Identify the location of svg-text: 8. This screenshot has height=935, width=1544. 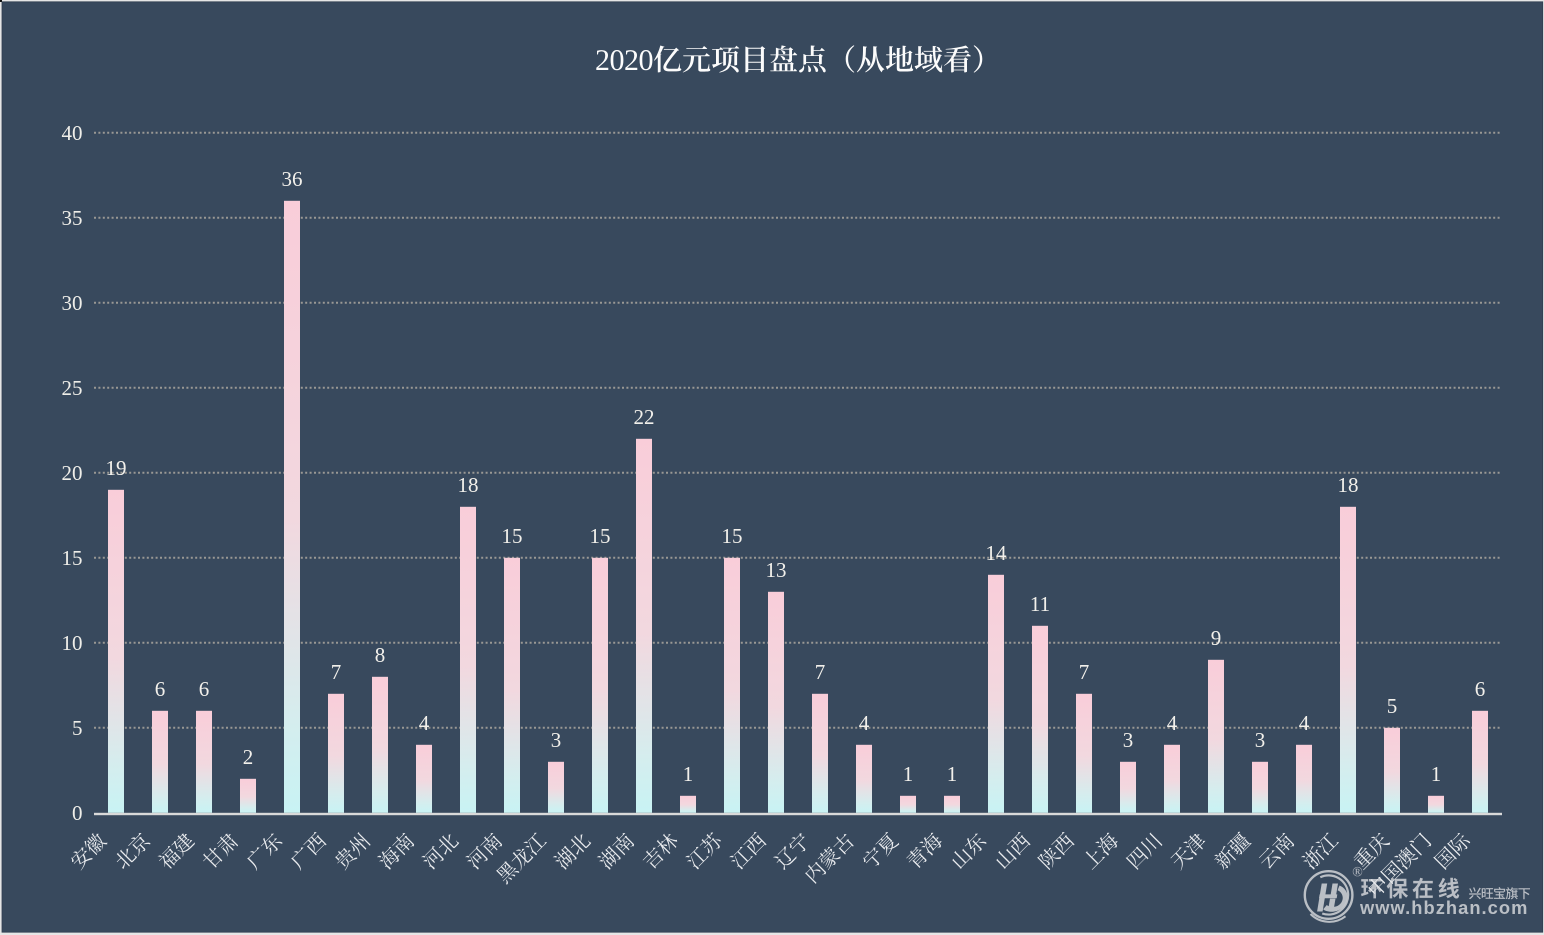
(380, 655).